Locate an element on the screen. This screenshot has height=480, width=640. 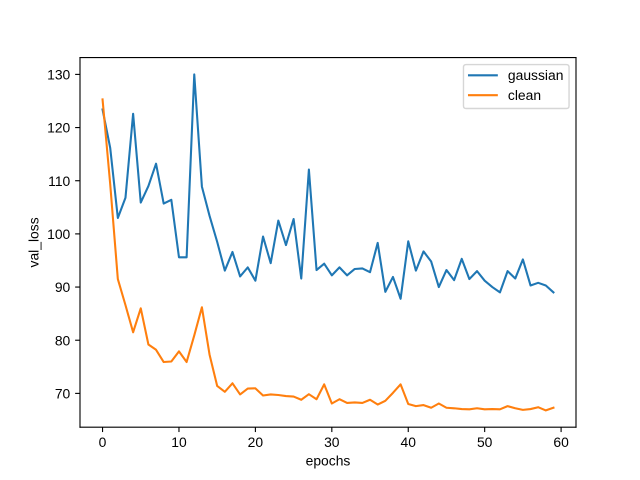
svg-text: 60 is located at coordinates (561, 442).